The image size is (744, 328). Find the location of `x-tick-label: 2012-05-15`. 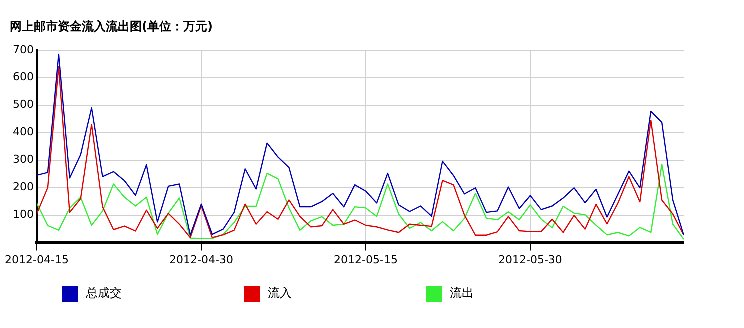

x-tick-label: 2012-05-15 is located at coordinates (366, 259).